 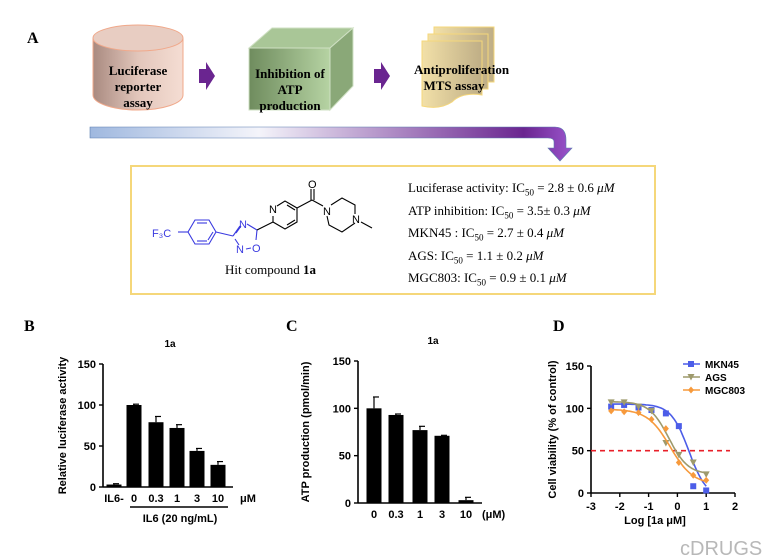 I want to click on panel-label-d: D, so click(x=559, y=326).